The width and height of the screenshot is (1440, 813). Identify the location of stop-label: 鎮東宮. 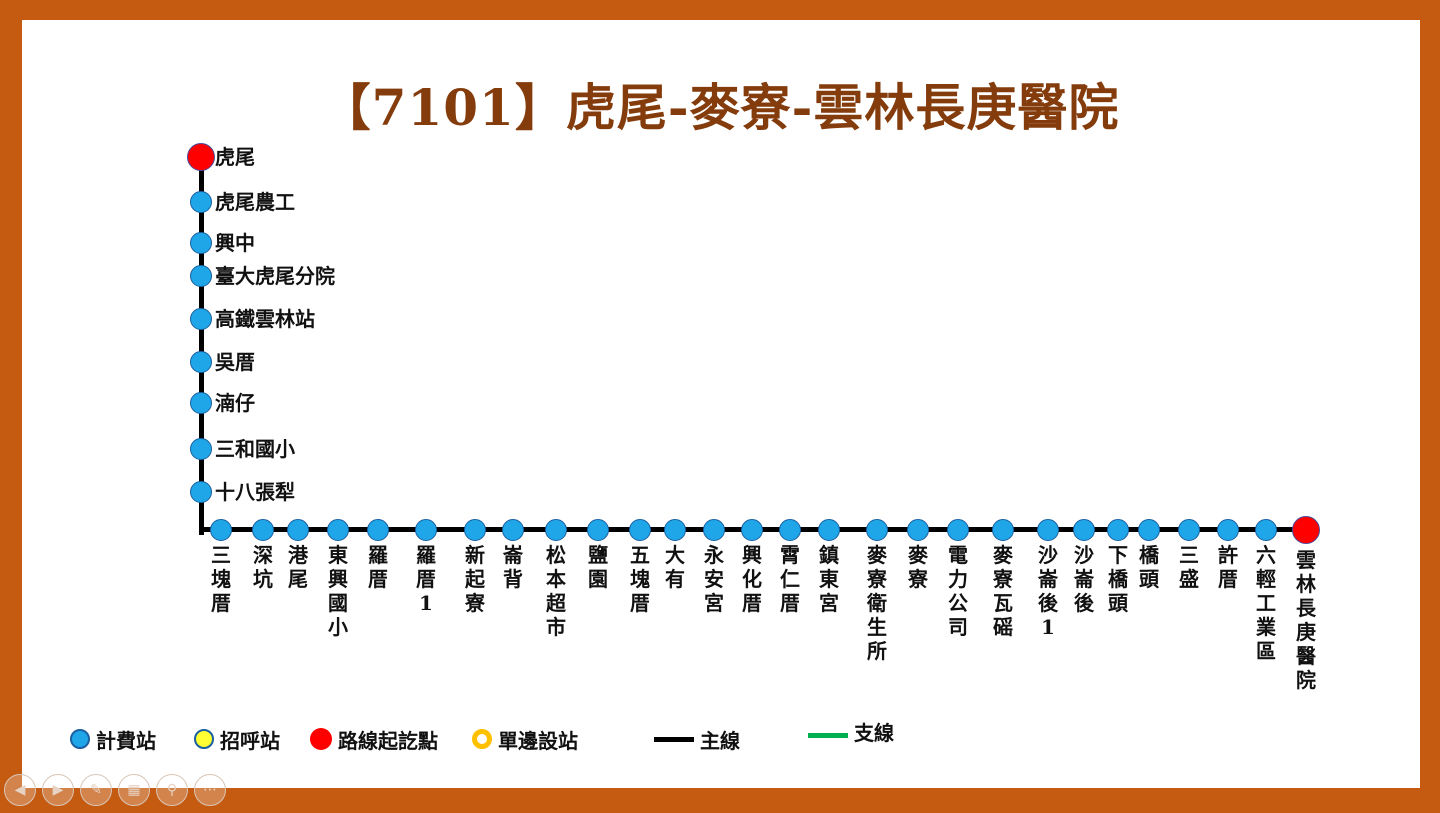
(829, 579).